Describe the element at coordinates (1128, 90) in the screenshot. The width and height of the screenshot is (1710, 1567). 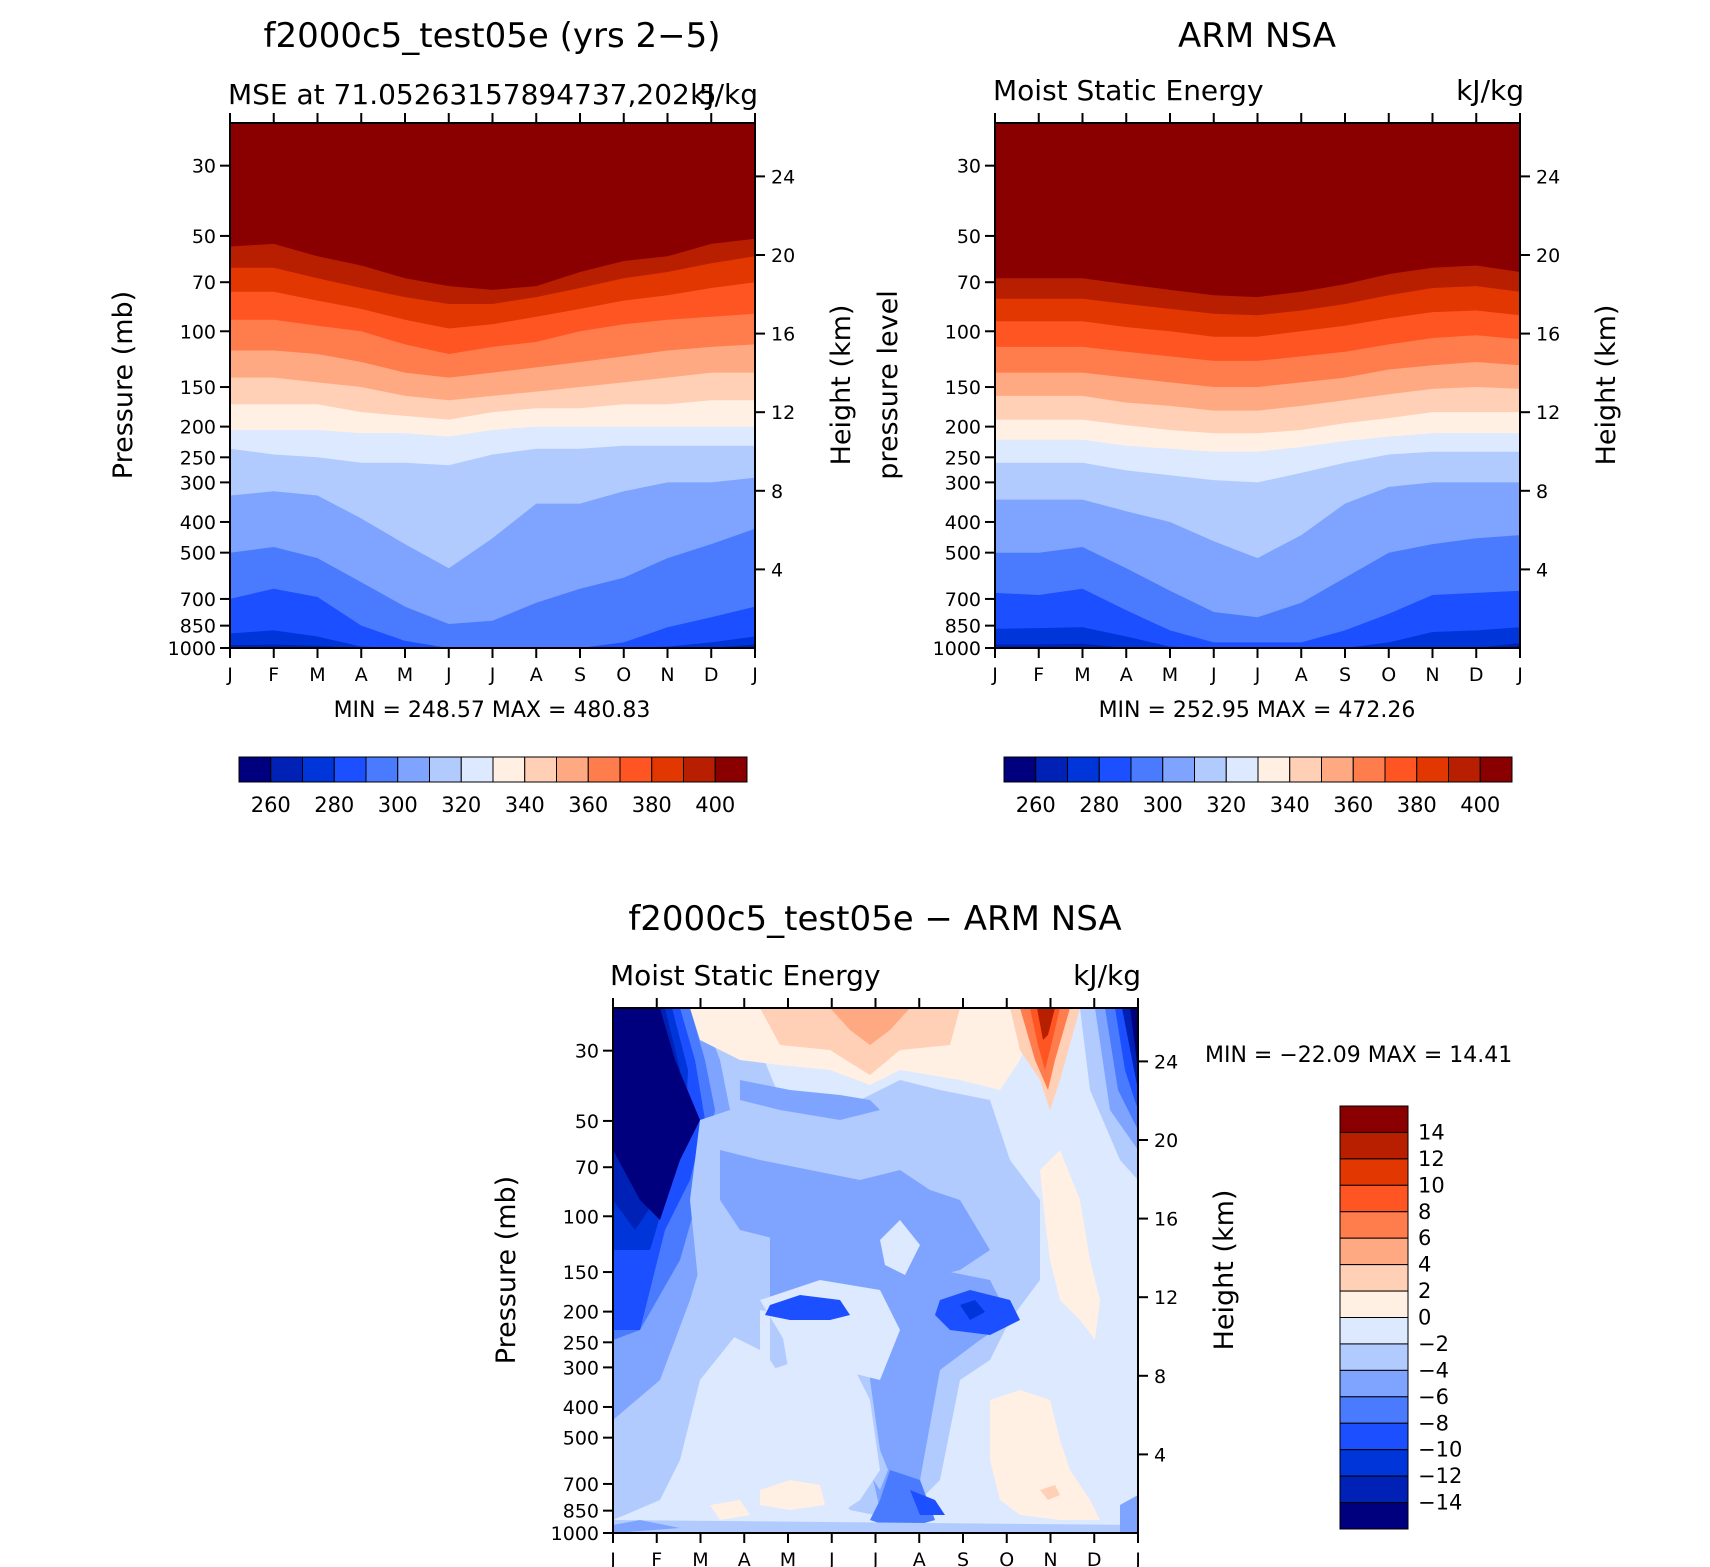
I see `panel2-left-string: Moist Static Energy` at that location.